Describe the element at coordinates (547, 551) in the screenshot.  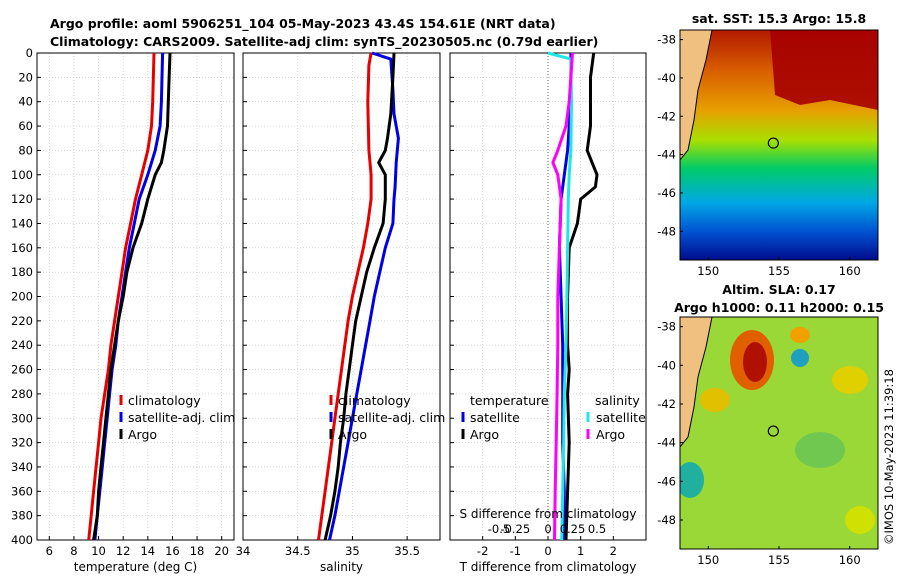
I see `x-tick-label: 0` at that location.